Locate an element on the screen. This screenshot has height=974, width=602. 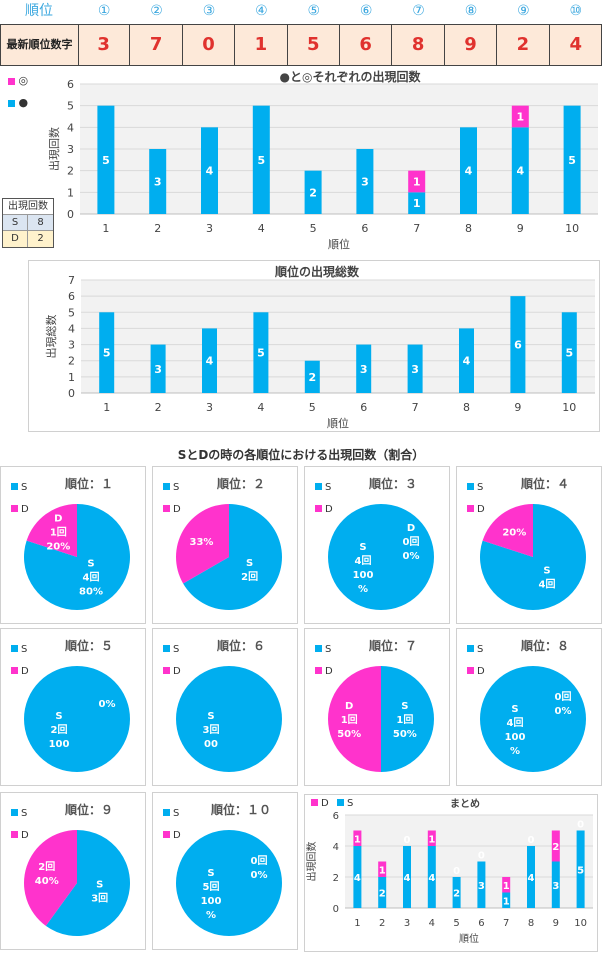
plot-area is located at coordinates (469, 861).